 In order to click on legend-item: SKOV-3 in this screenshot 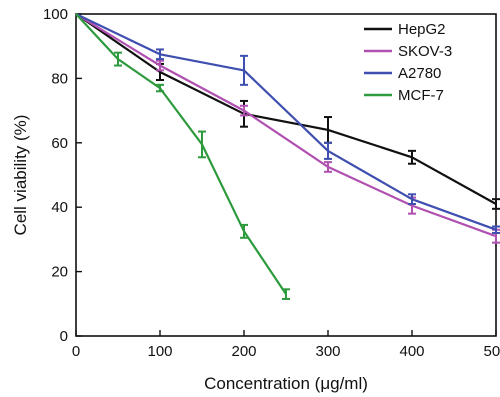, I will do `click(408, 51)`.